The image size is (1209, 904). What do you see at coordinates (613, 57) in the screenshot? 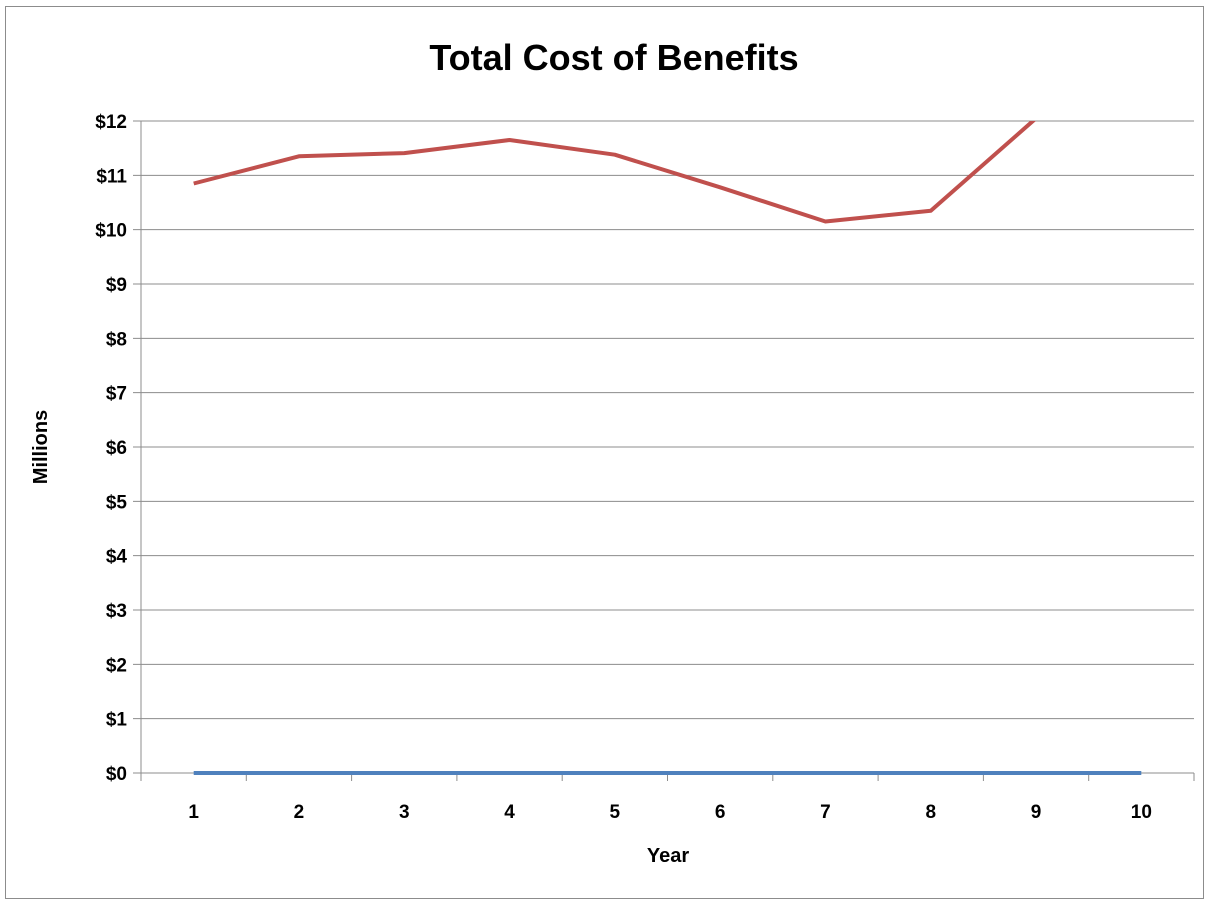
I see `chart-title: Total Cost of Benefits` at bounding box center [613, 57].